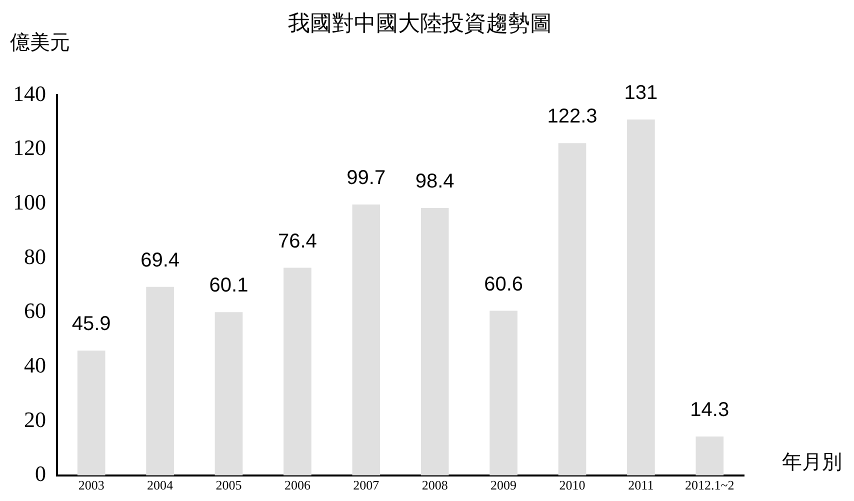 Image resolution: width=854 pixels, height=501 pixels. Describe the element at coordinates (641, 485) in the screenshot. I see `x-tick-label: 2011` at that location.